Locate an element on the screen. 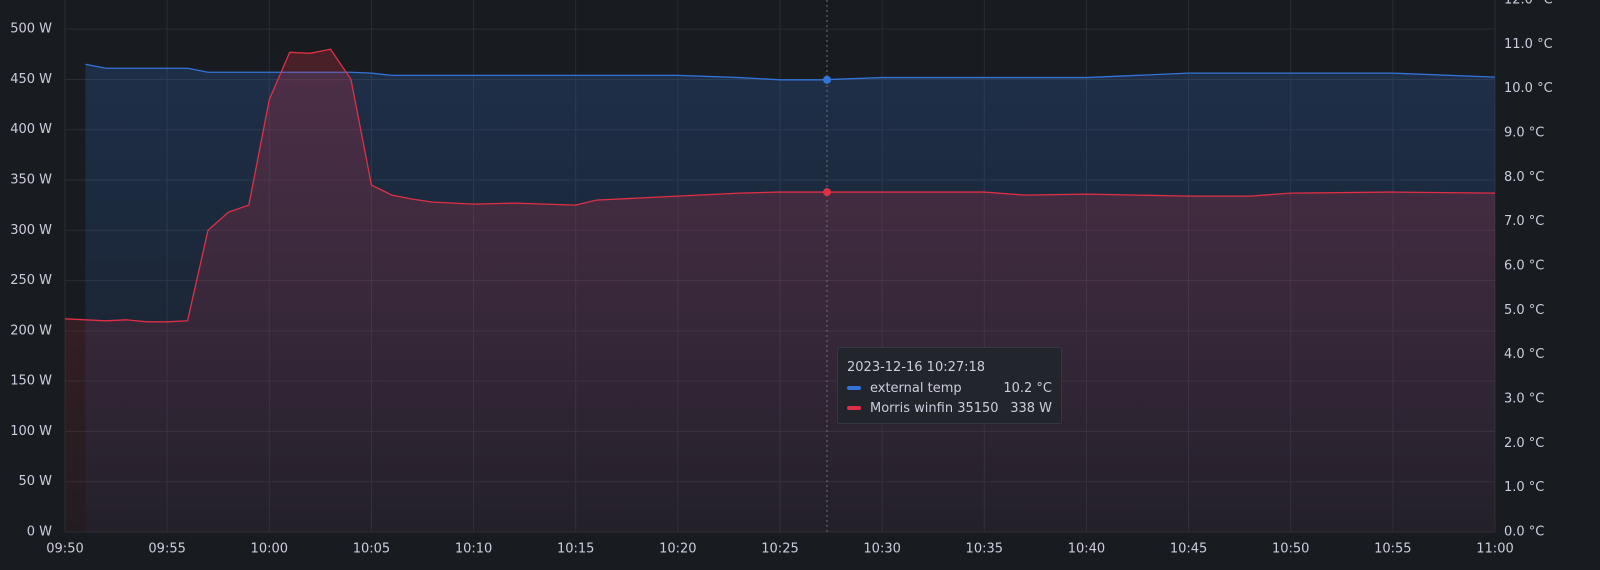  x-tick-label: 09:50 is located at coordinates (64, 549).